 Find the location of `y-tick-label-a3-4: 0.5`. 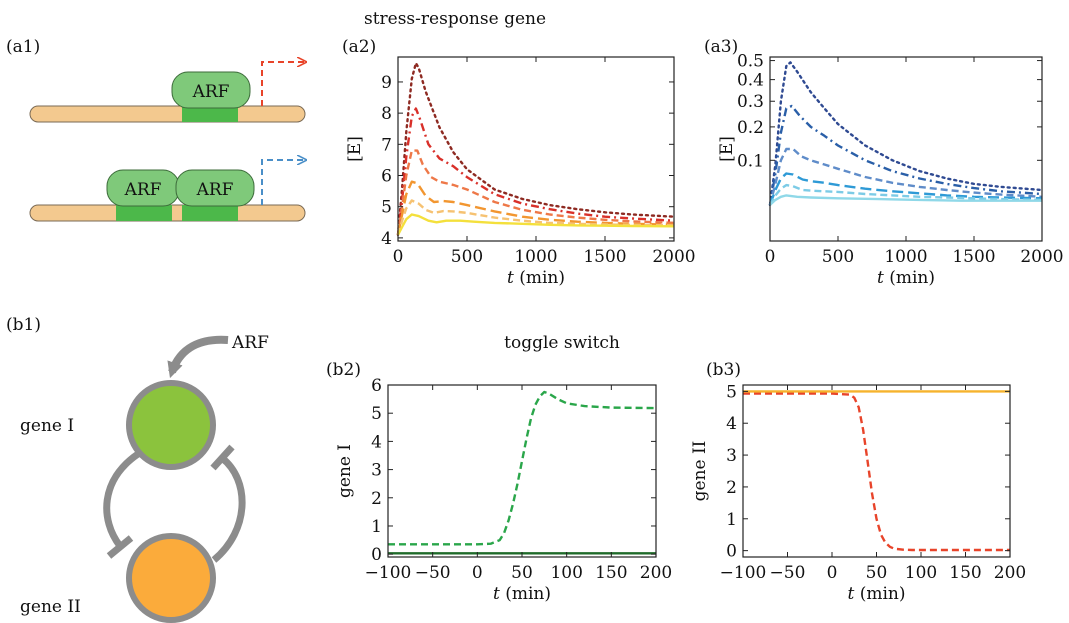

y-tick-label-a3-4: 0.5 is located at coordinates (750, 62).